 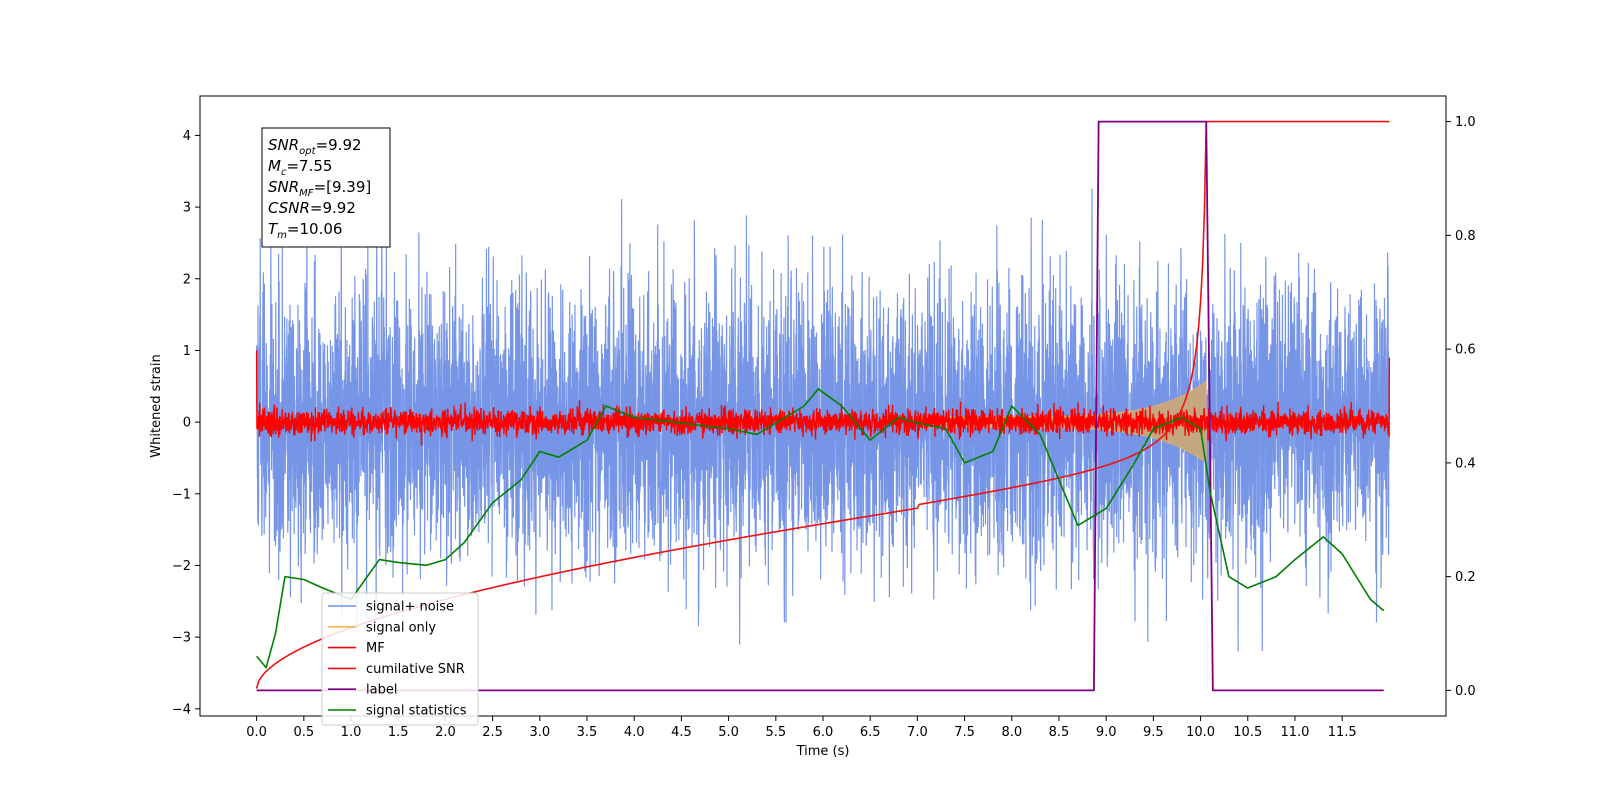 I want to click on y-left-tick-label: 1, so click(x=187, y=351).